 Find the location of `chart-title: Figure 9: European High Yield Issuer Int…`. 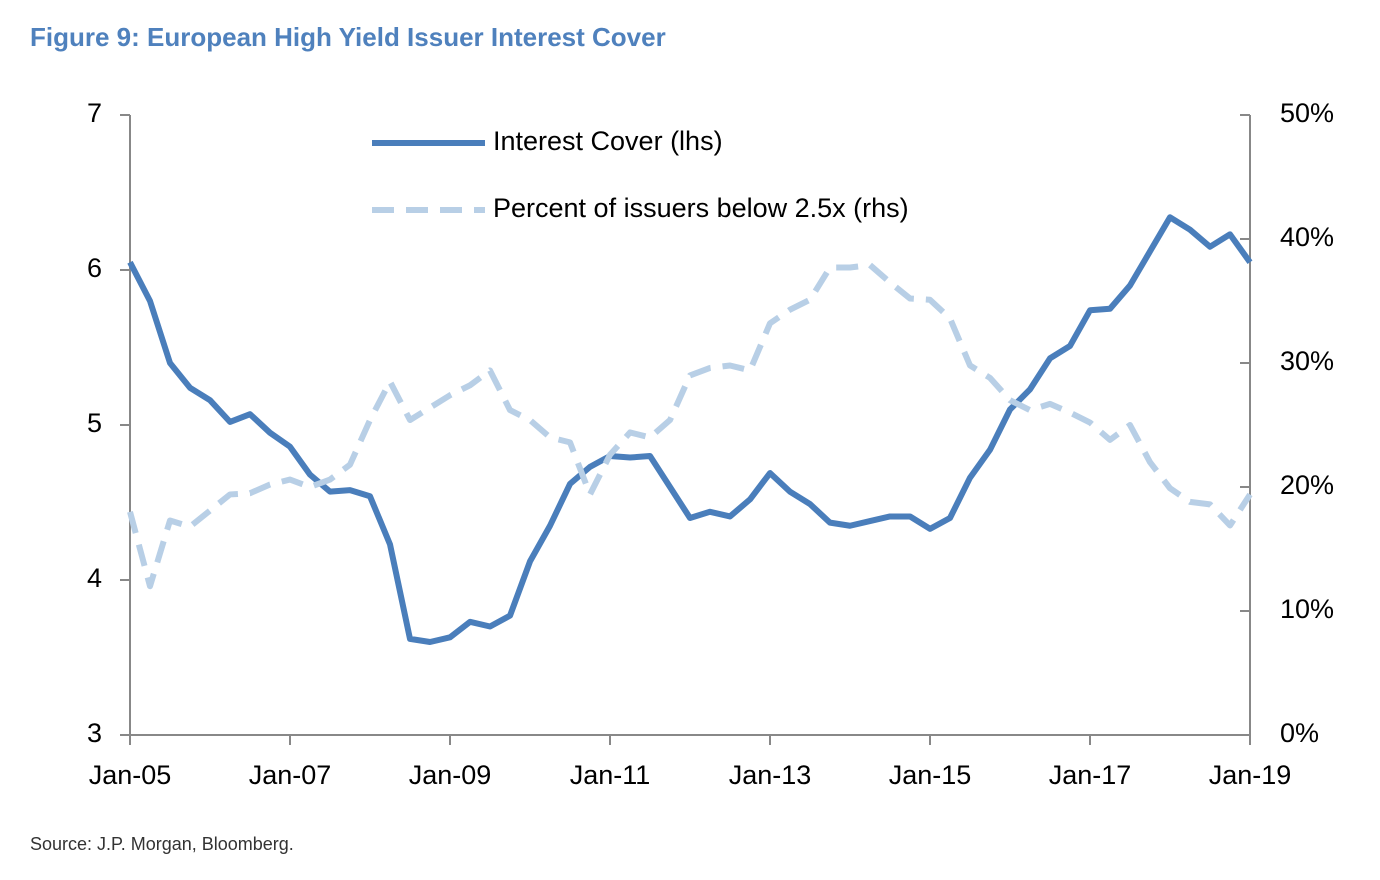

chart-title: Figure 9: European High Yield Issuer Int… is located at coordinates (348, 37).